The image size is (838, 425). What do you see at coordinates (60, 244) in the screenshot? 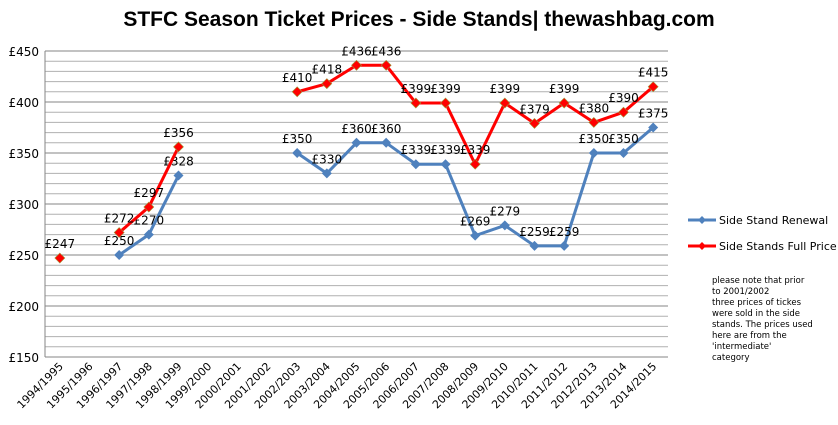
I see `data-label: £247` at bounding box center [60, 244].